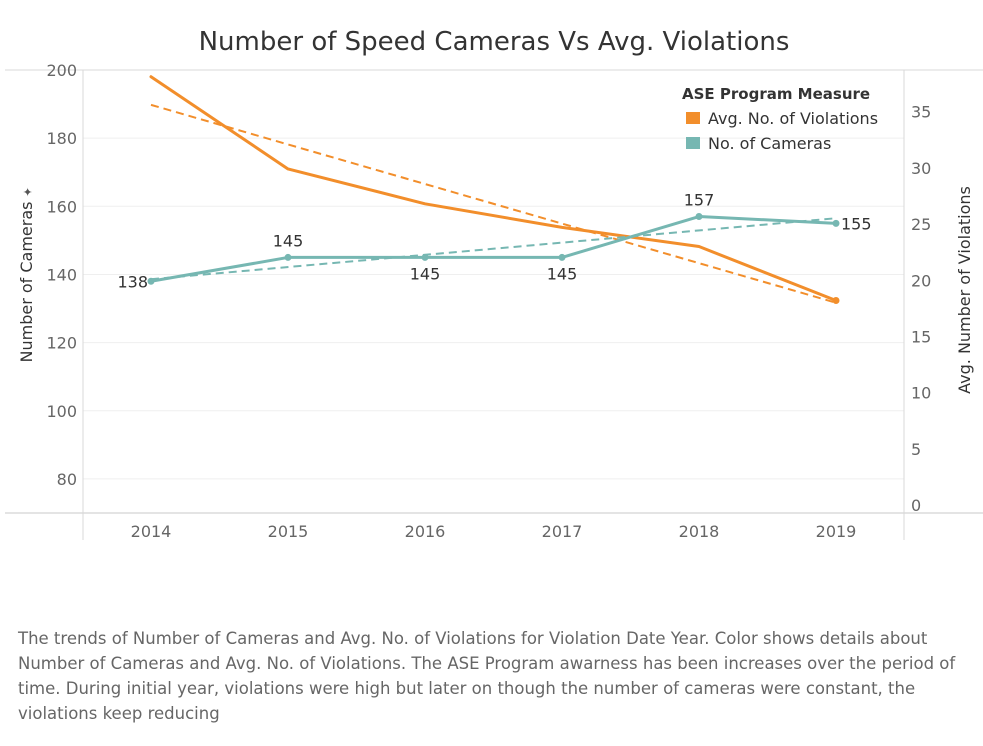 The height and width of the screenshot is (746, 983). I want to click on legend-entry-violations: Avg. No. of Violations, so click(793, 118).